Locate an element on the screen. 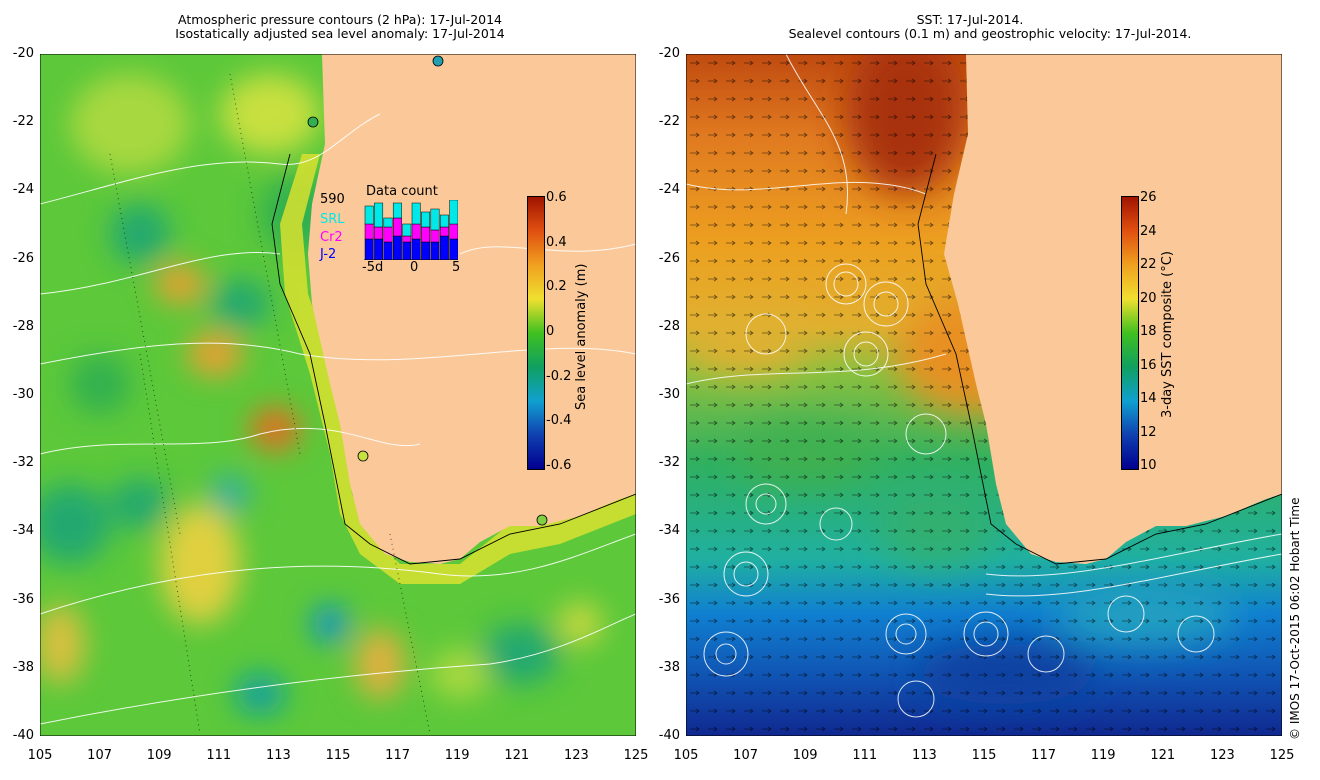 Image resolution: width=1320 pixels, height=780 pixels. inset-xtick: 0 is located at coordinates (414, 267).